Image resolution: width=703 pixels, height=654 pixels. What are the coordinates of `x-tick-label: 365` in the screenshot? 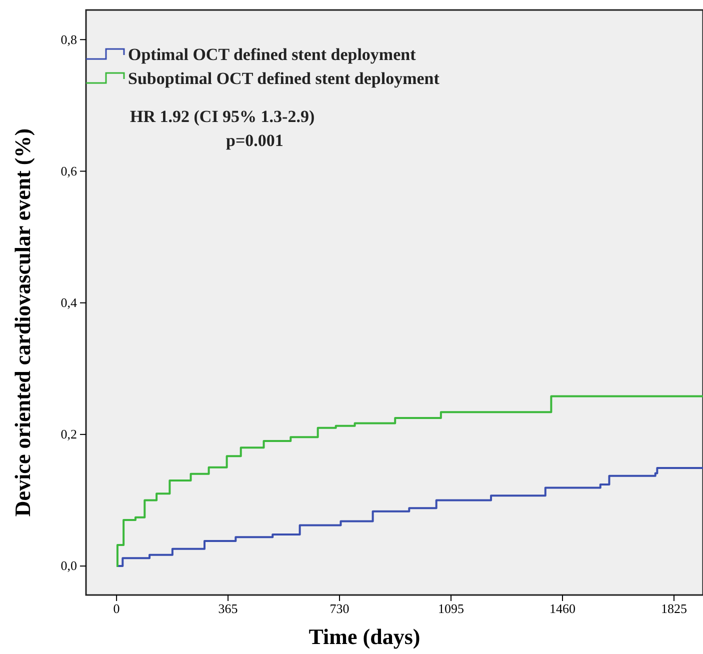 It's located at (228, 608).